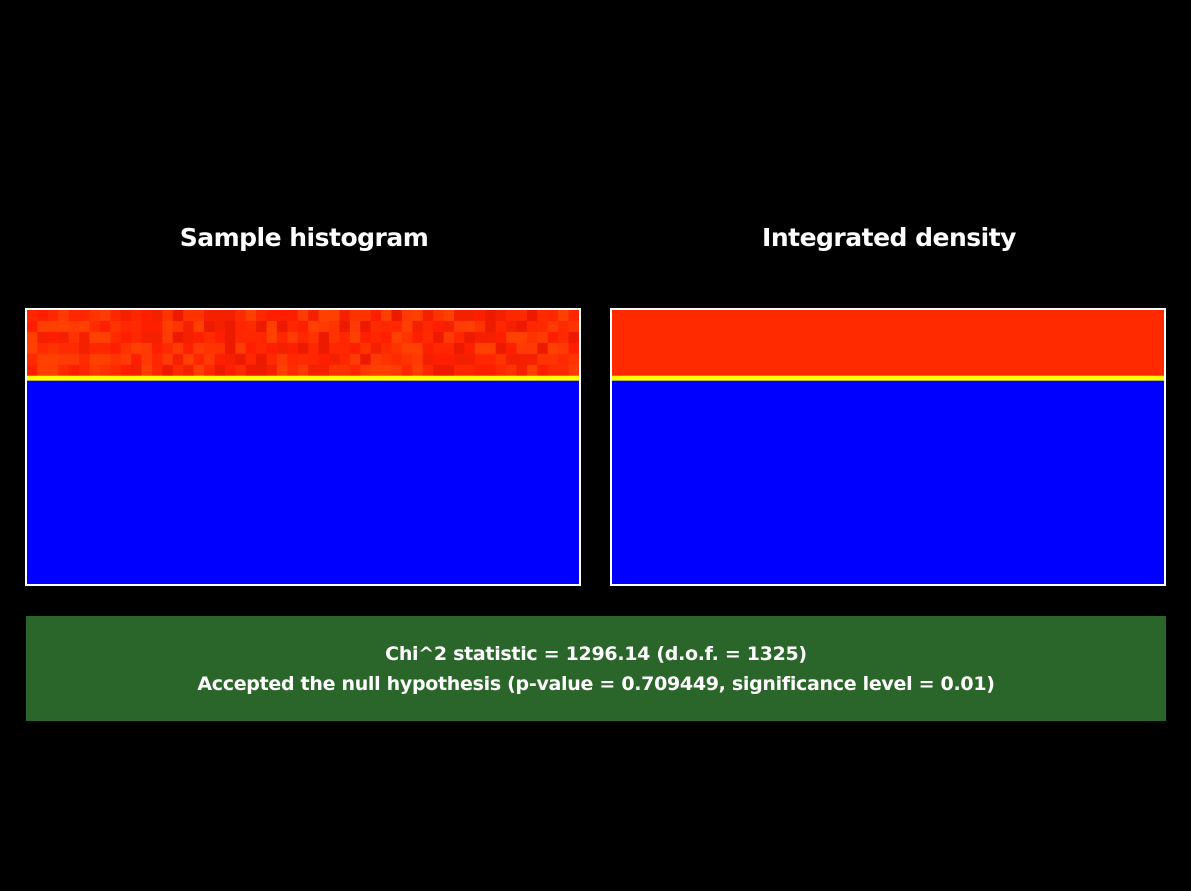 Image resolution: width=1191 pixels, height=891 pixels. What do you see at coordinates (888, 447) in the screenshot?
I see `integrated-density-plot` at bounding box center [888, 447].